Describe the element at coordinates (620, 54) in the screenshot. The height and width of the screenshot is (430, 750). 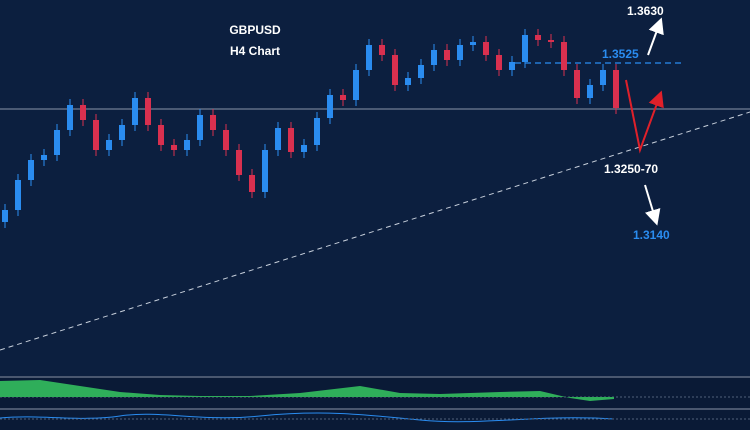
I see `annotation: 1.3525` at that location.